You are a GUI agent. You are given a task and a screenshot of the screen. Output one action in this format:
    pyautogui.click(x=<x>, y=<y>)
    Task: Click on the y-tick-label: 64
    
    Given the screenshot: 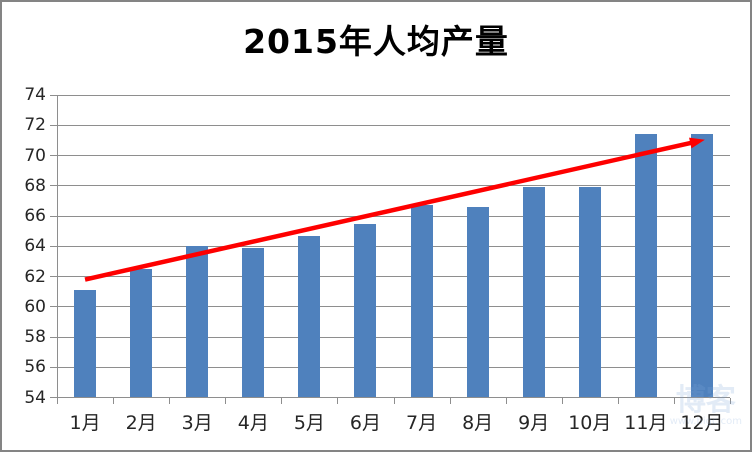 What is the action you would take?
    pyautogui.click(x=35, y=246)
    